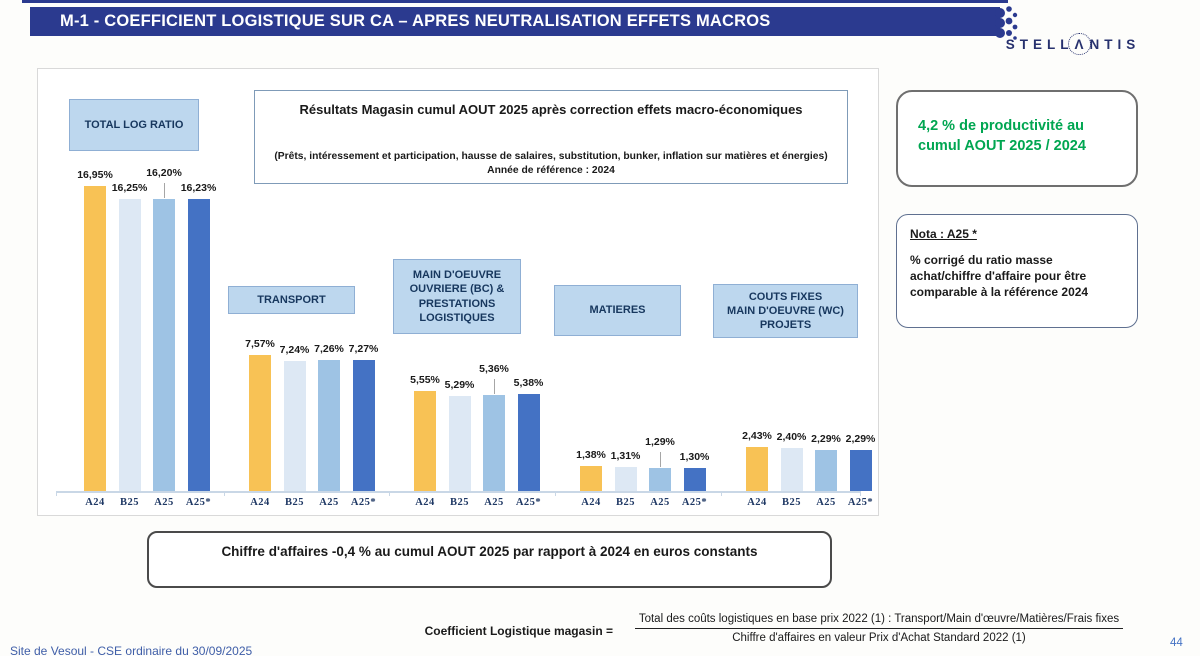 Image resolution: width=1200 pixels, height=656 pixels. I want to click on bar-value-label: 16,23%, so click(198, 187).